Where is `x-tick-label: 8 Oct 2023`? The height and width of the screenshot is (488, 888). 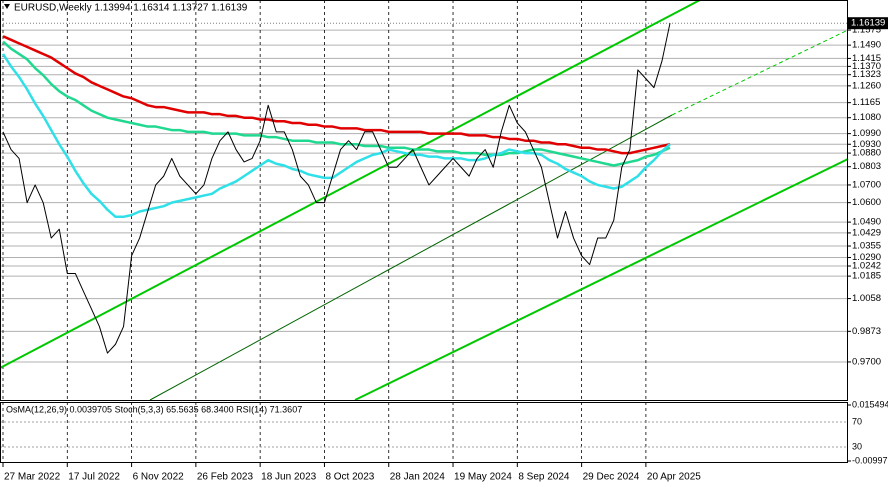 x-tick-label: 8 Oct 2023 is located at coordinates (349, 477).